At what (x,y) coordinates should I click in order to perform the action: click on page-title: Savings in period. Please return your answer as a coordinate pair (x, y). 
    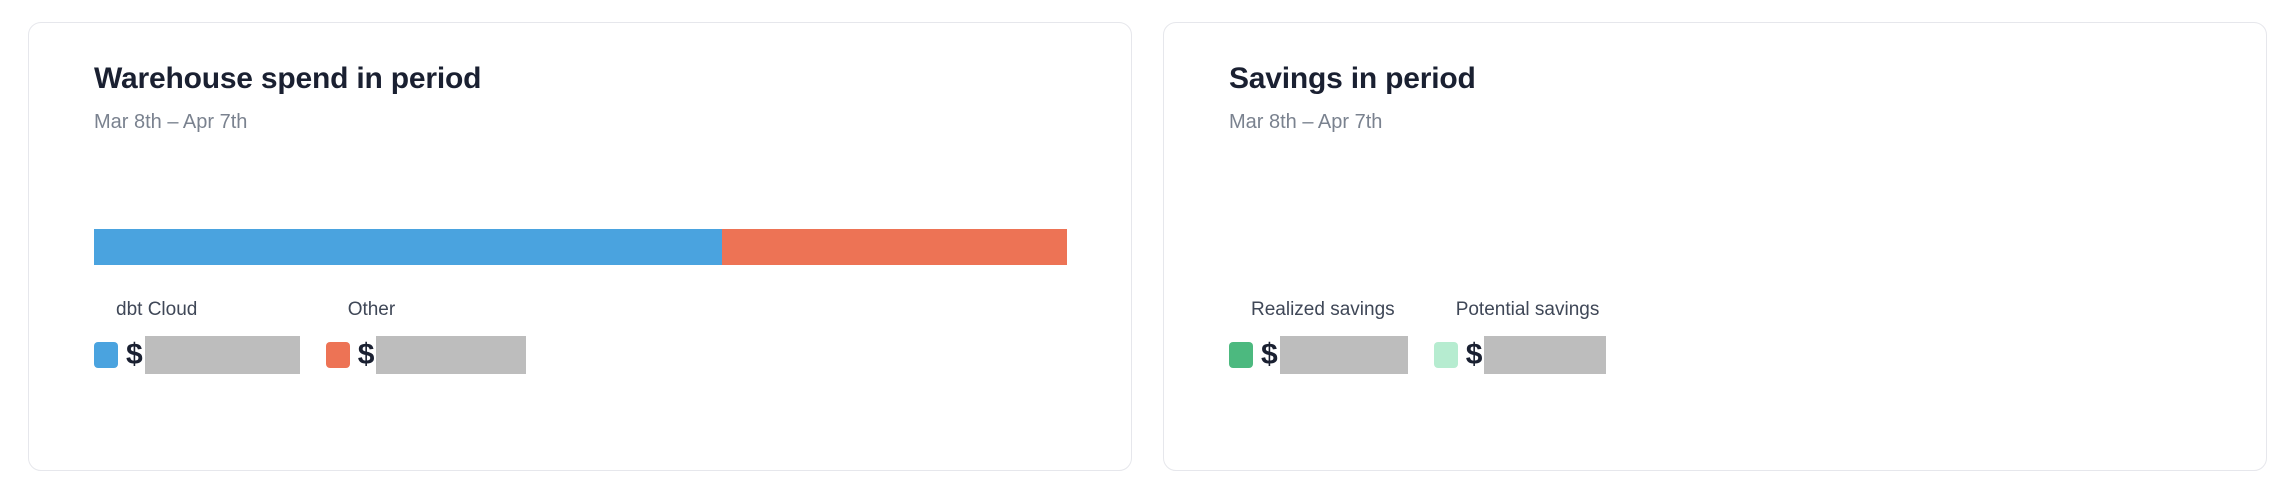
    Looking at the image, I should click on (1352, 78).